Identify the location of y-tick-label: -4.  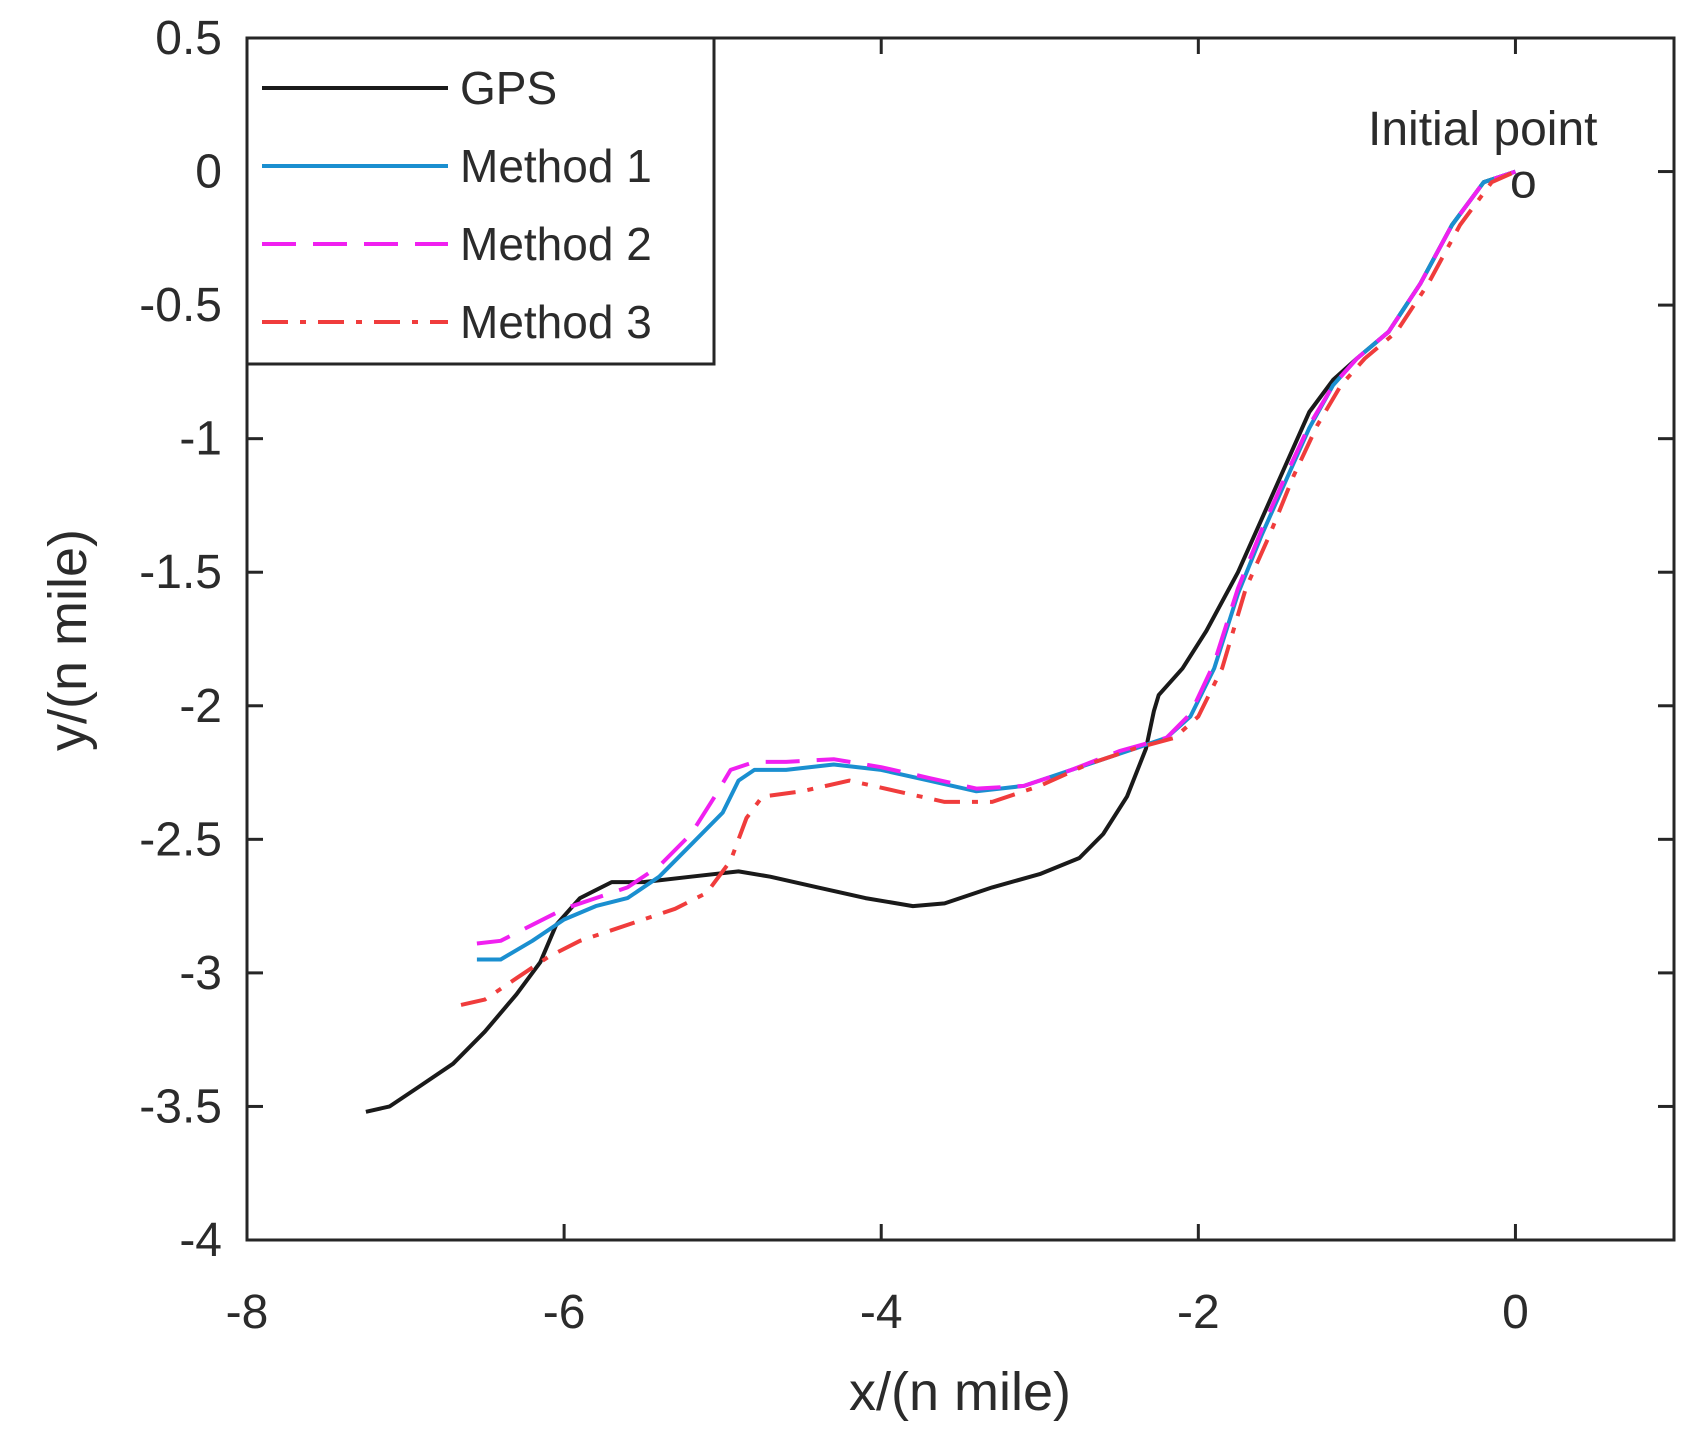
(200, 1240).